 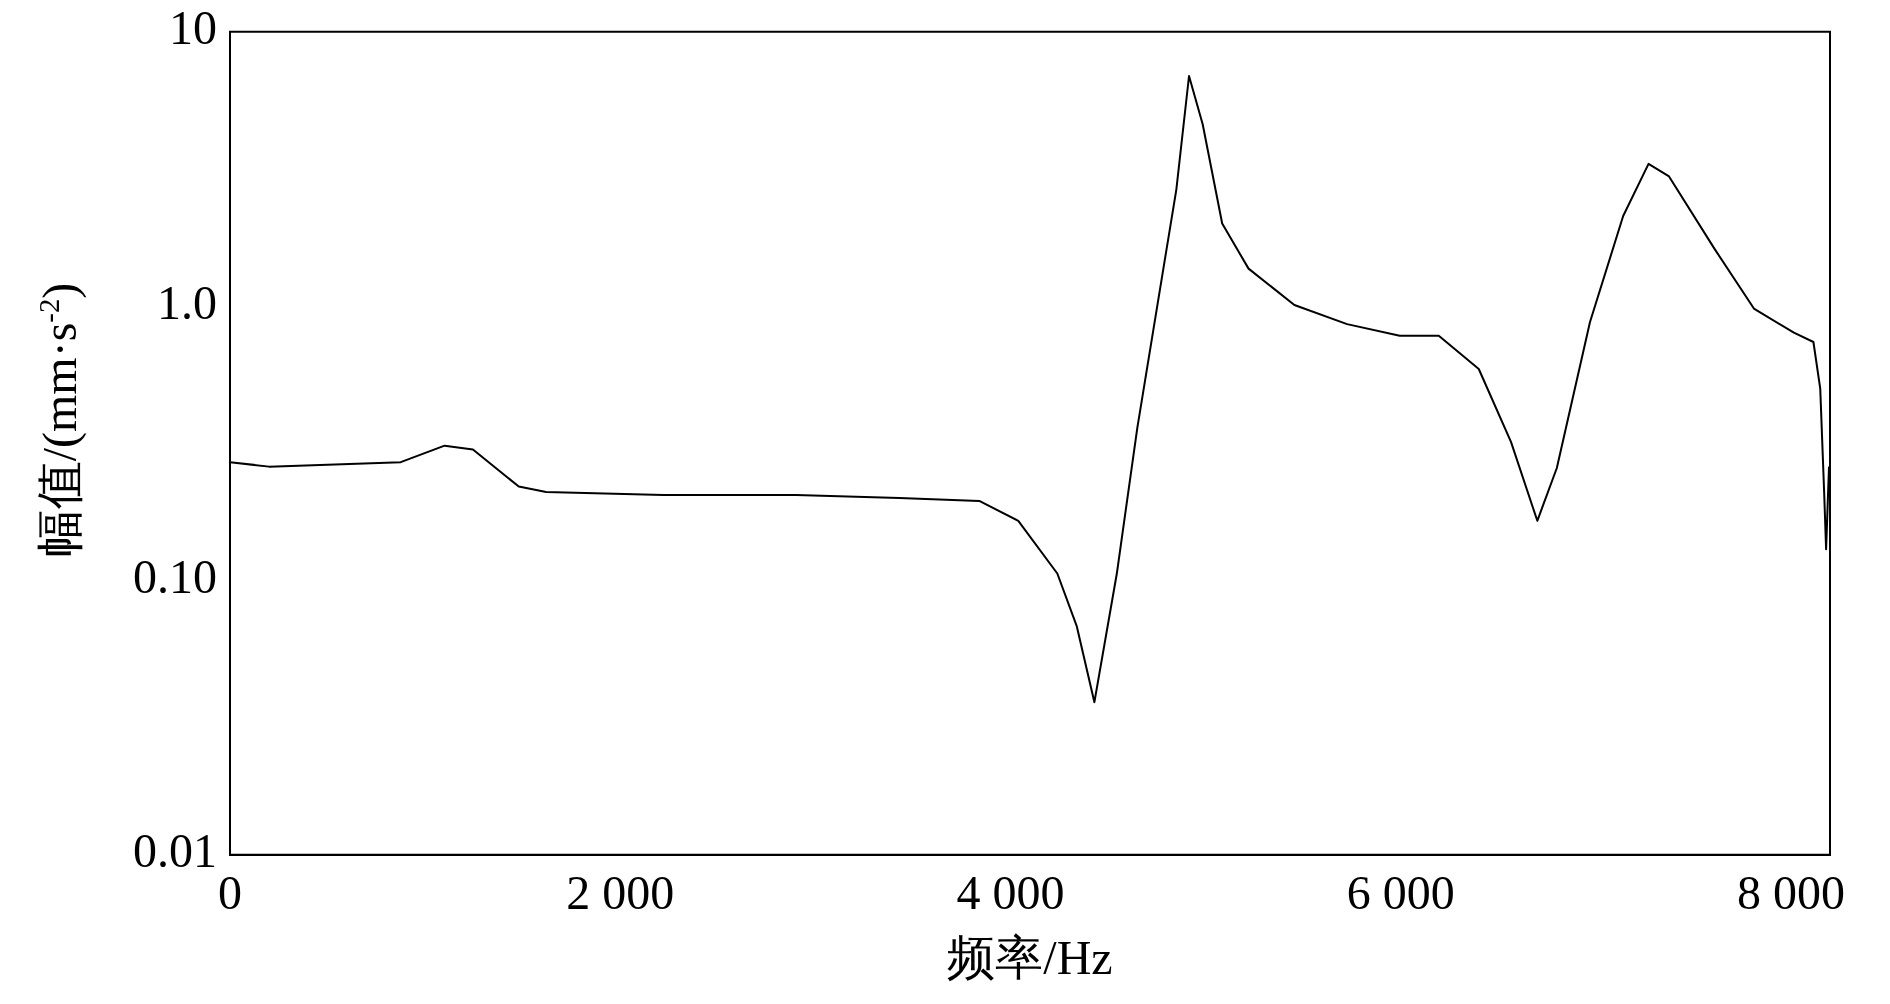 I want to click on x-tick-label: 4 000, so click(x=1010, y=893).